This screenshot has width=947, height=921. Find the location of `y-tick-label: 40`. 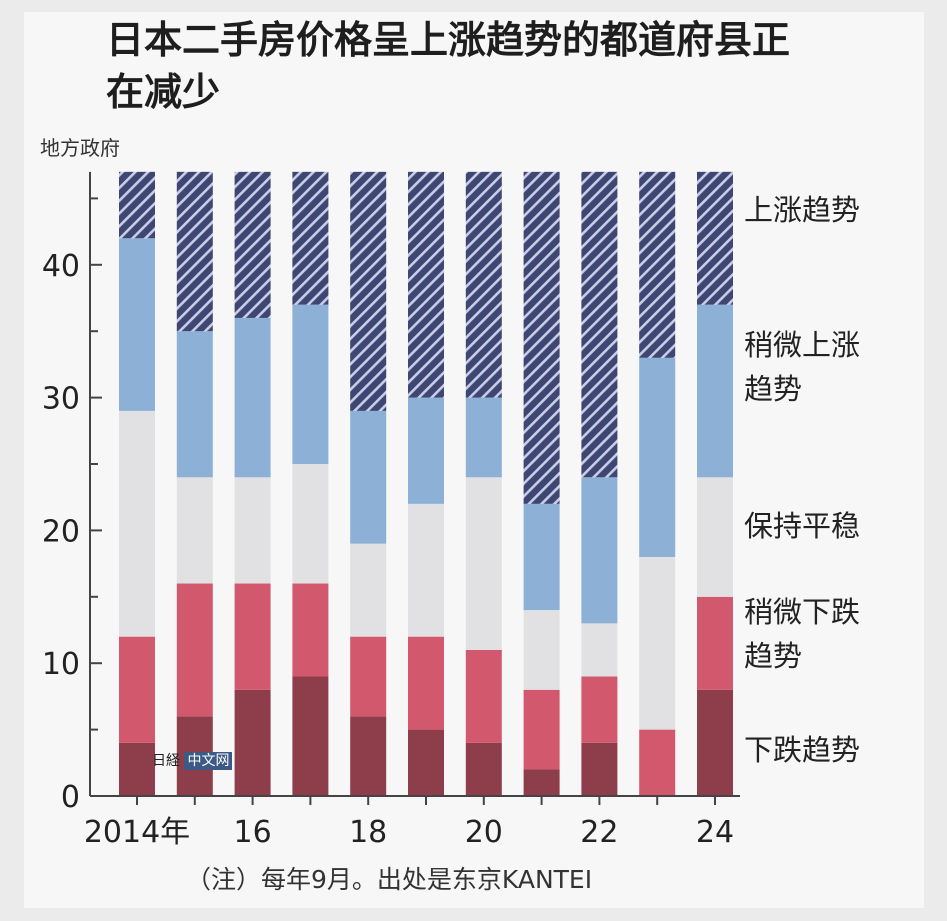

y-tick-label: 40 is located at coordinates (61, 266).